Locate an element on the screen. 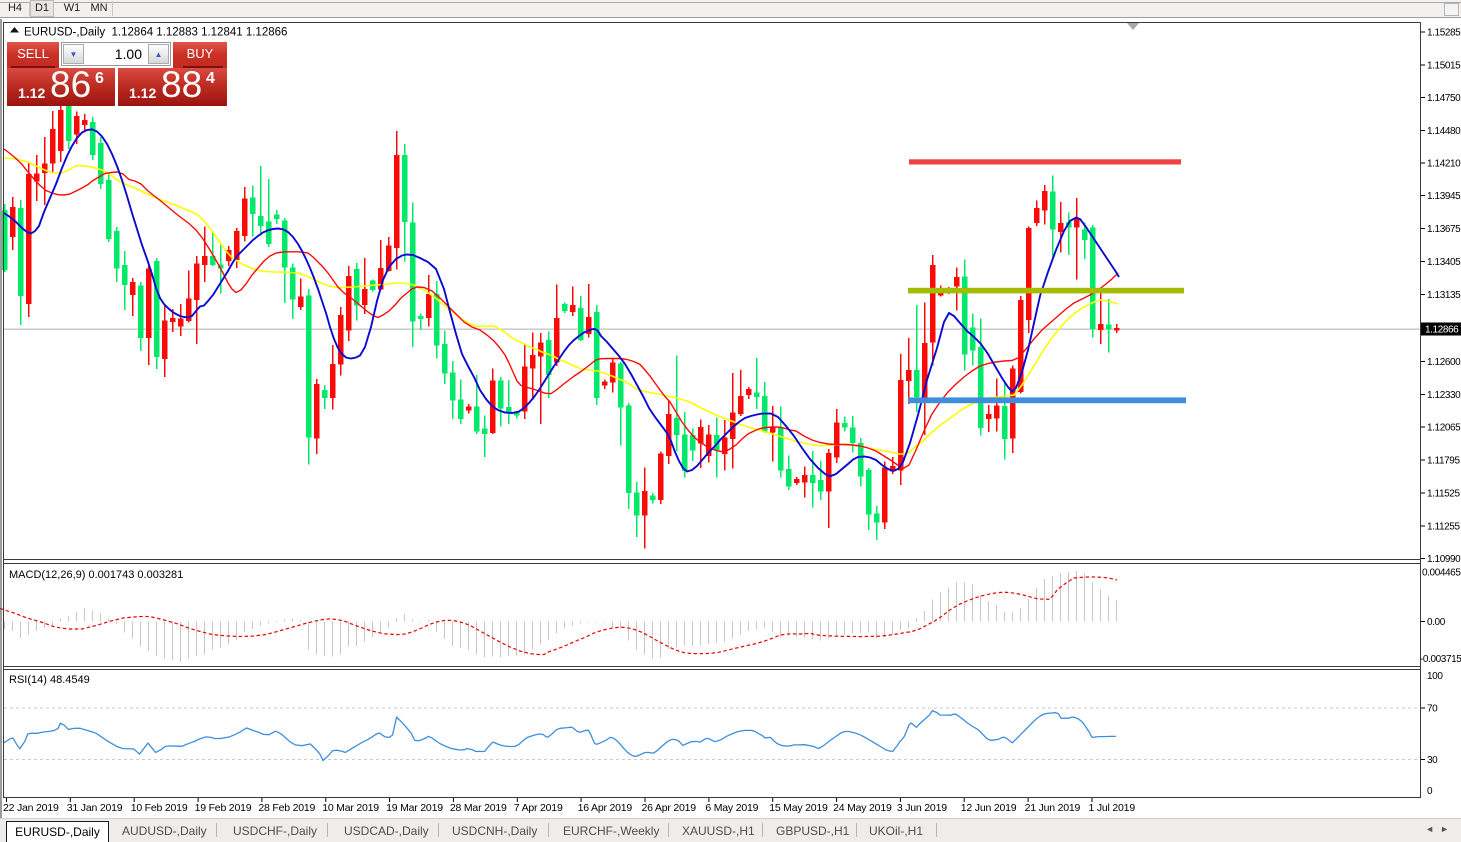 This screenshot has height=842, width=1461. svg-text: 1.12600 is located at coordinates (1444, 362).